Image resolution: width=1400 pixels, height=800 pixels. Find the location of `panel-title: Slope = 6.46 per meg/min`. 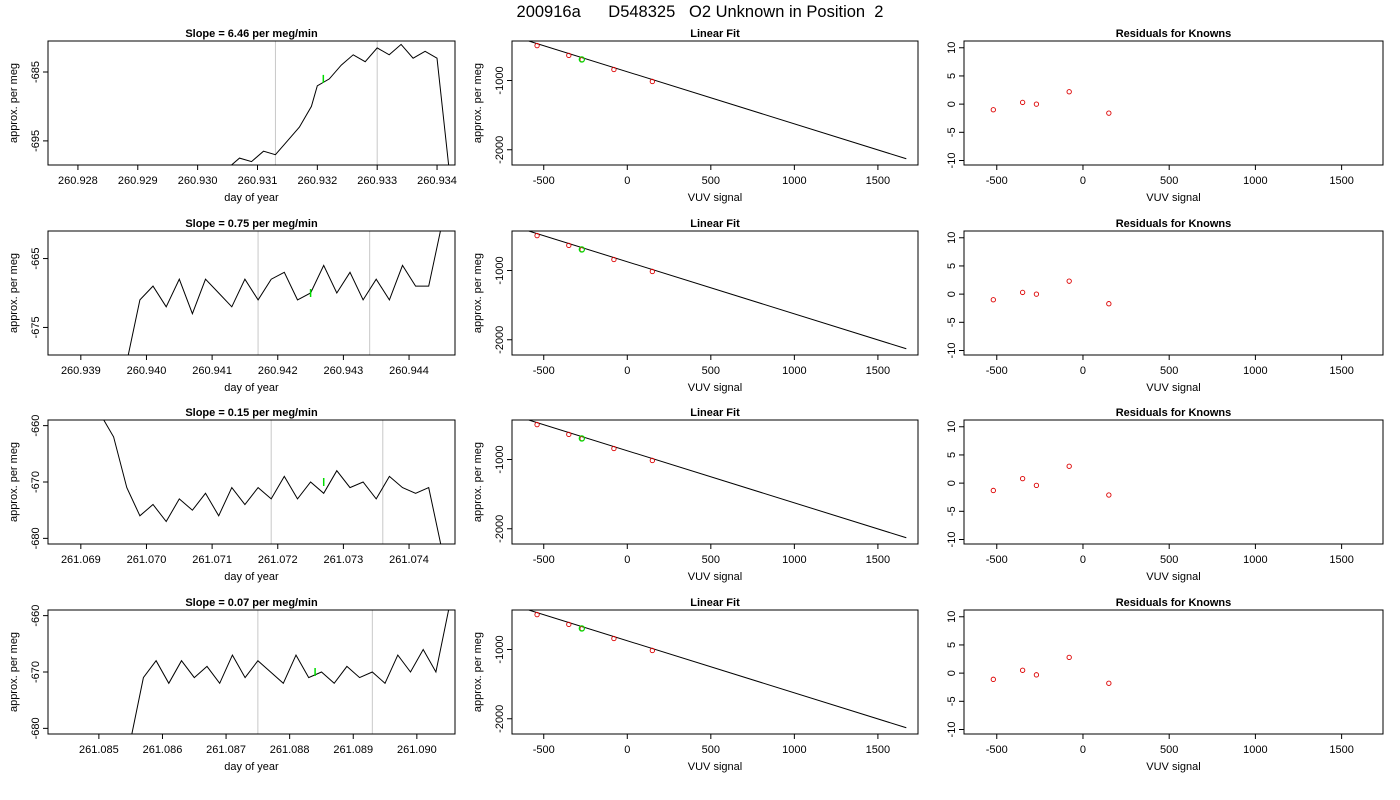

panel-title: Slope = 6.46 per meg/min is located at coordinates (251, 34).